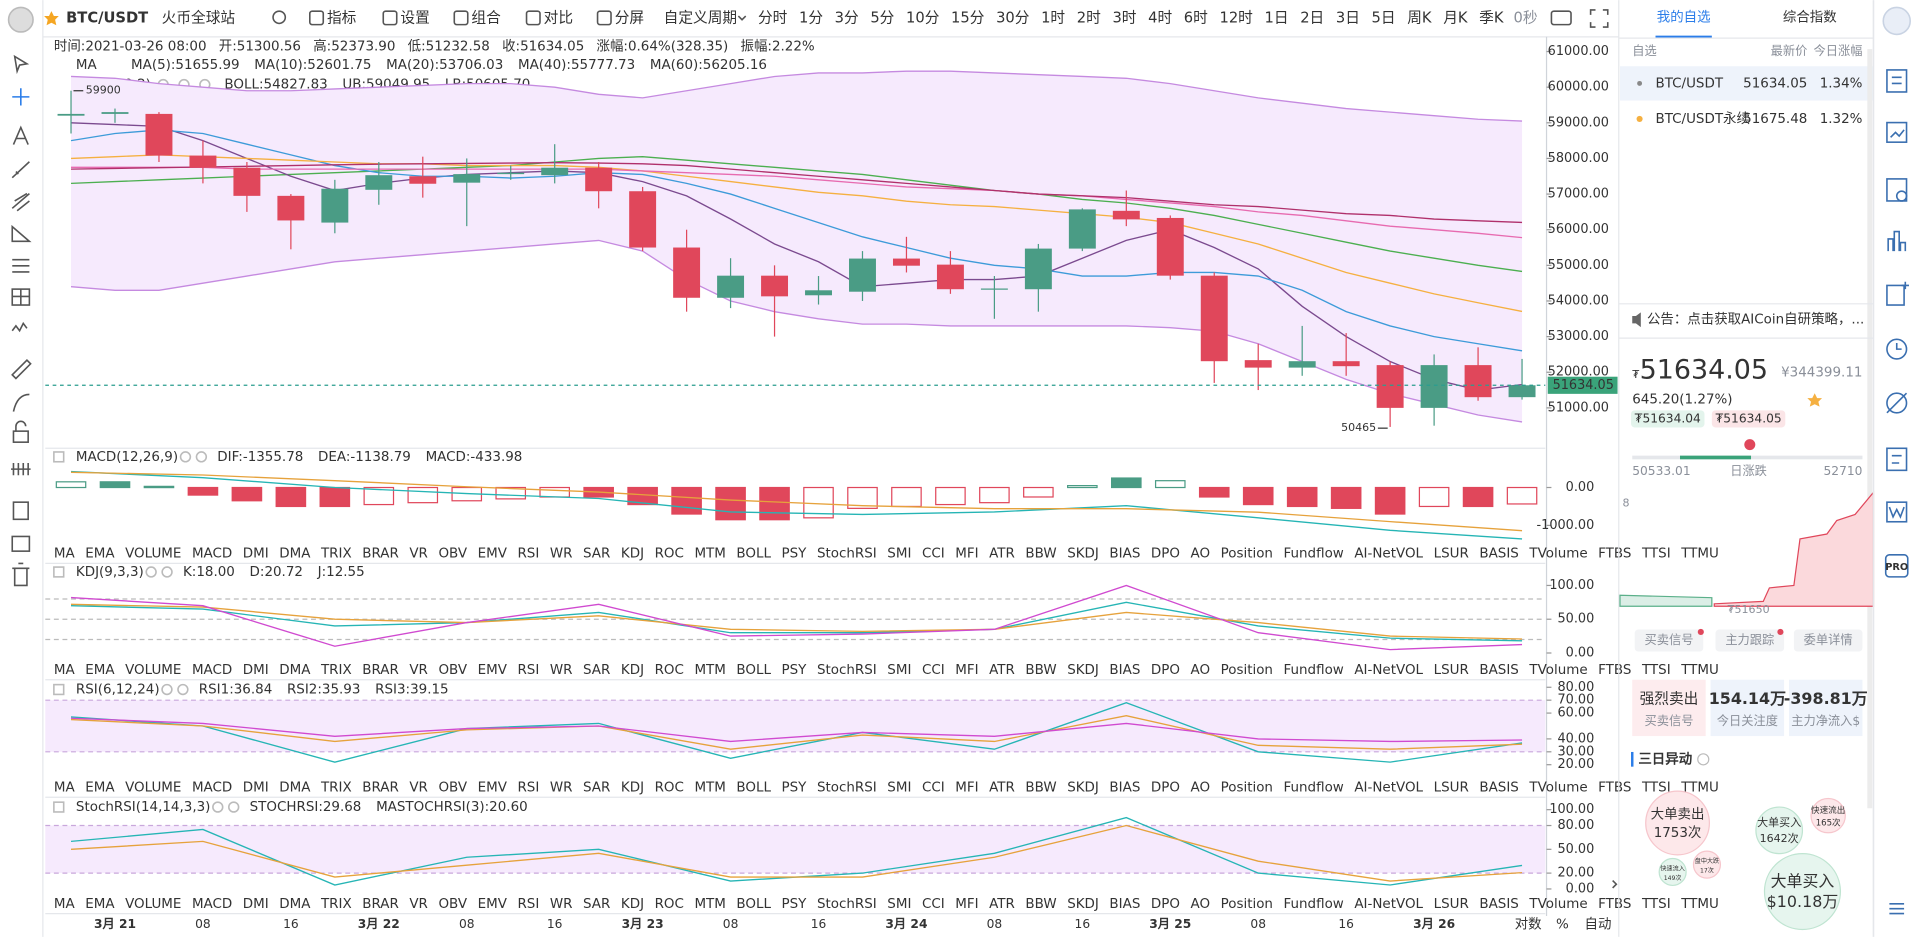  What do you see at coordinates (1749, 640) in the screenshot?
I see `button: 主力跟踪` at bounding box center [1749, 640].